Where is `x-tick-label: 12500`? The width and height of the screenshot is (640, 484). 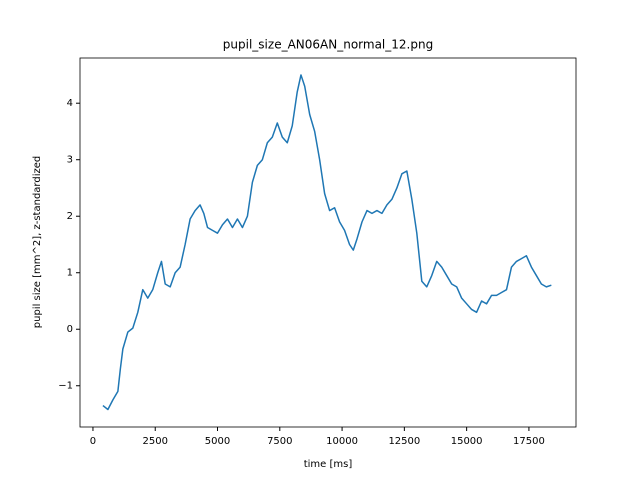 x-tick-label: 12500 is located at coordinates (404, 441).